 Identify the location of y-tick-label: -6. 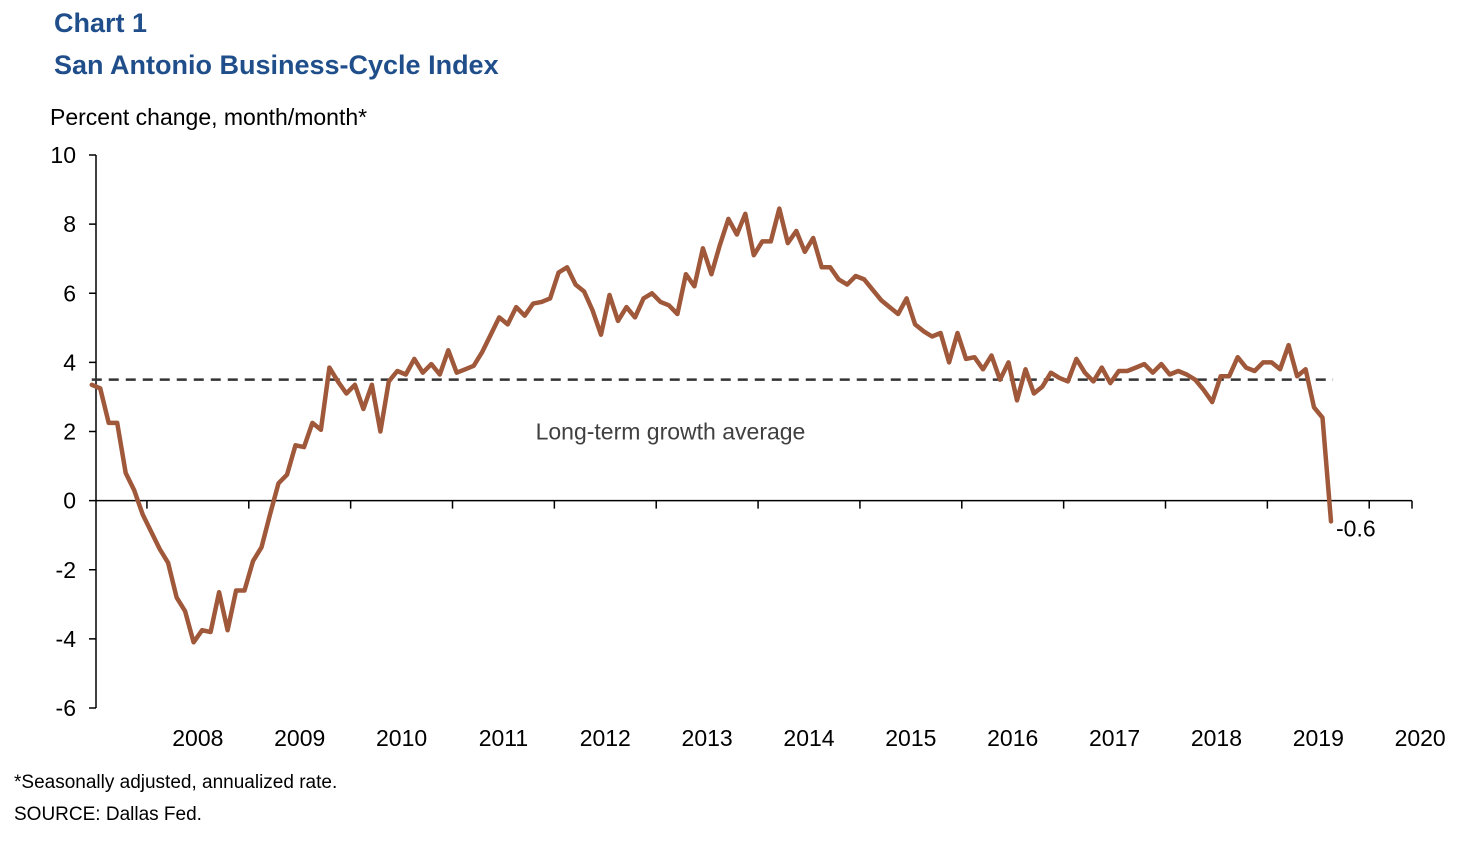
(66, 708).